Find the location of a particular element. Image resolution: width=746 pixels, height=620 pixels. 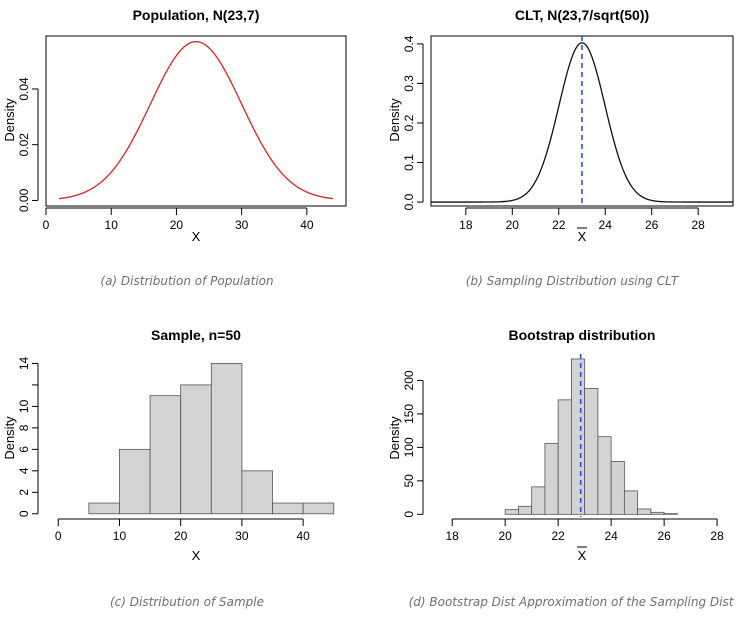

y-tick-label: 2 is located at coordinates (24, 492).